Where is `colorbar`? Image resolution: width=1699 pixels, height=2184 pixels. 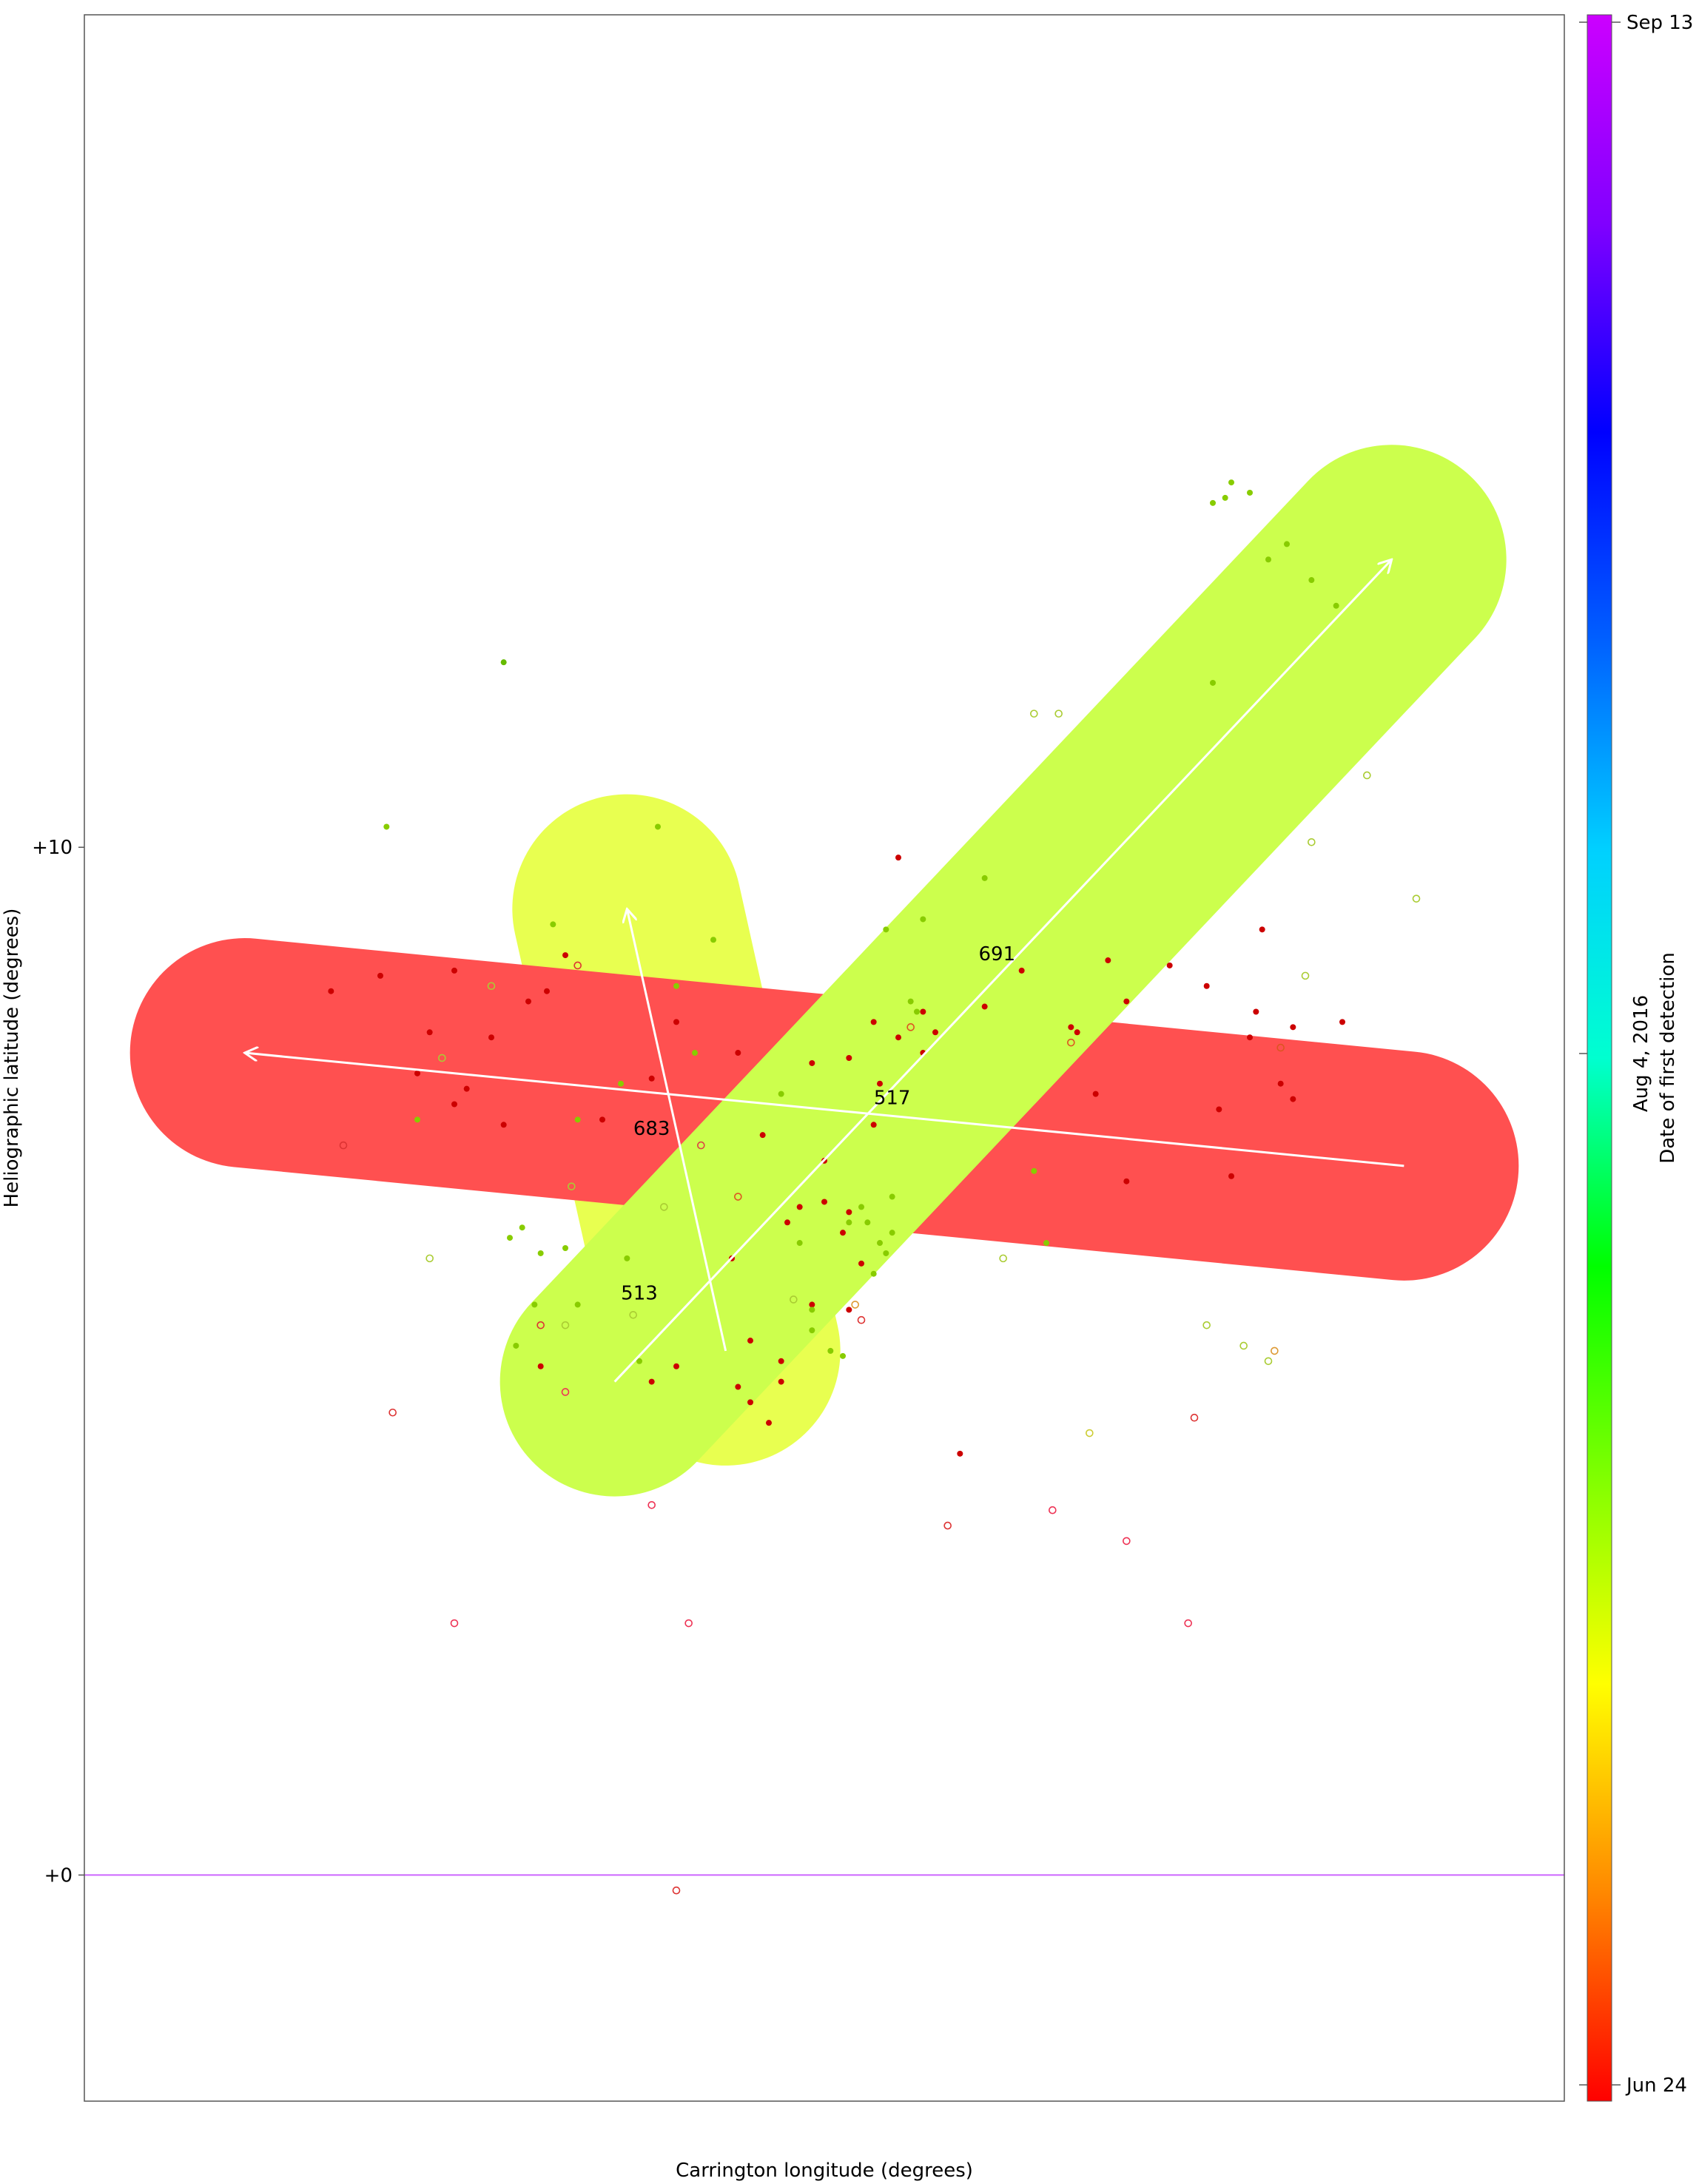 colorbar is located at coordinates (1599, 1058).